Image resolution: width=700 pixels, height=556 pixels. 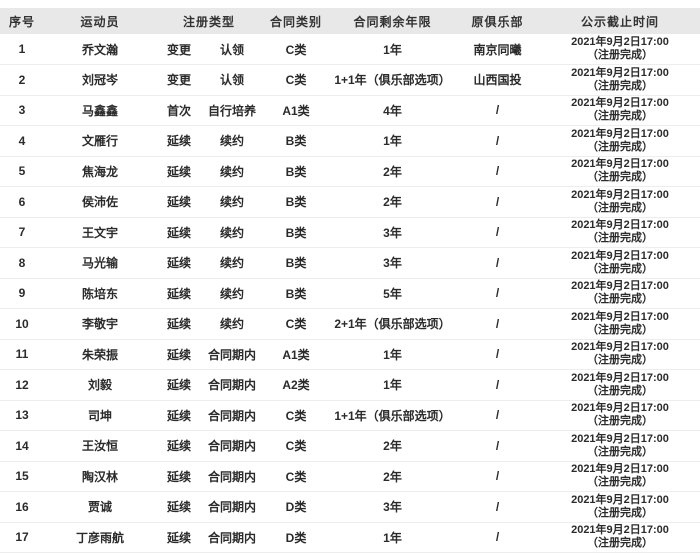 I want to click on athlete-cell: 侯沛佐, so click(x=100, y=202).